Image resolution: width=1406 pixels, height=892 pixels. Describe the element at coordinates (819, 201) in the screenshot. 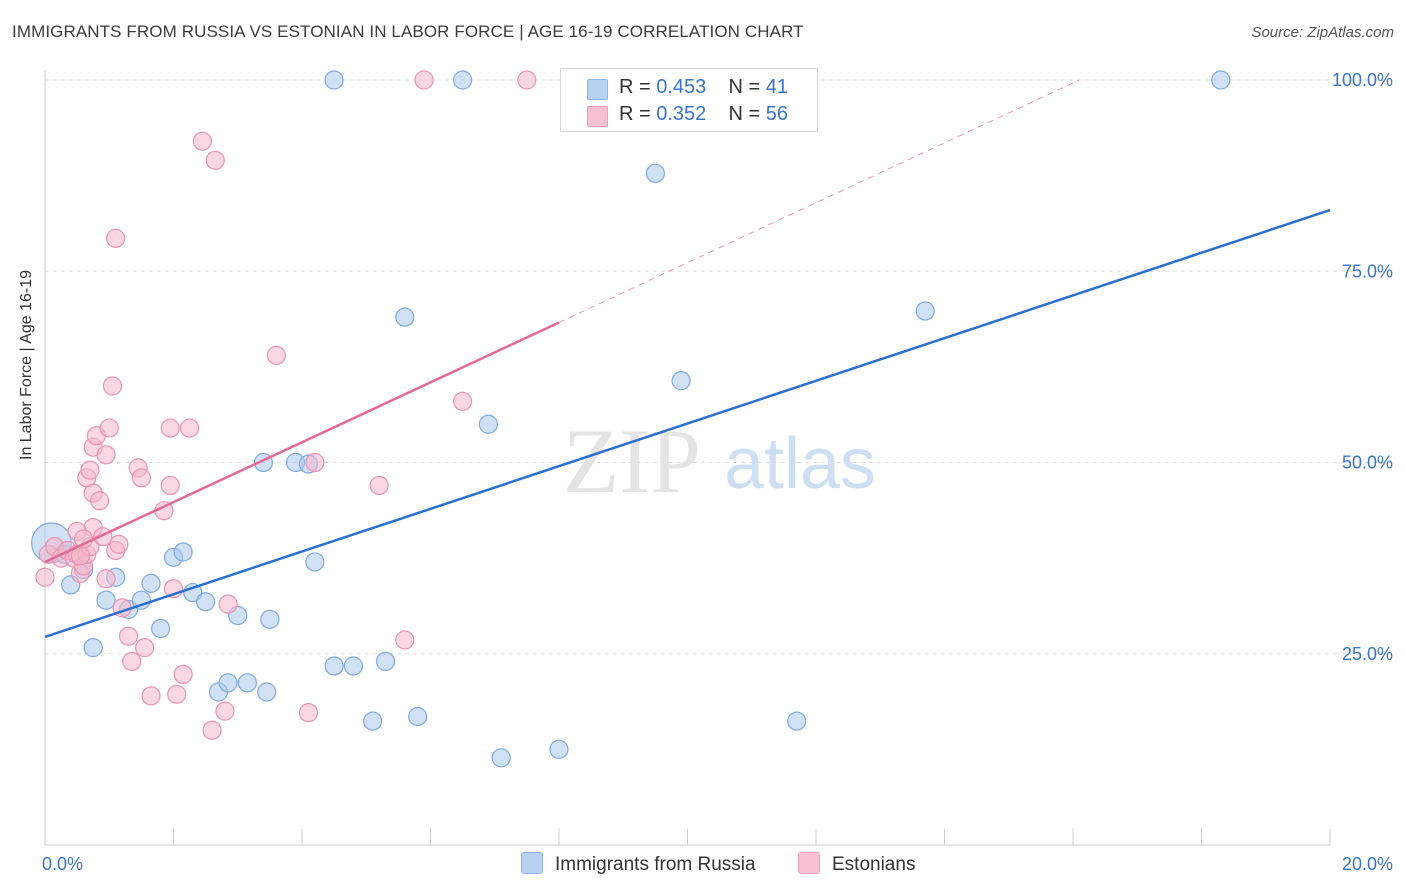

I see `trend-extension-estonians` at that location.